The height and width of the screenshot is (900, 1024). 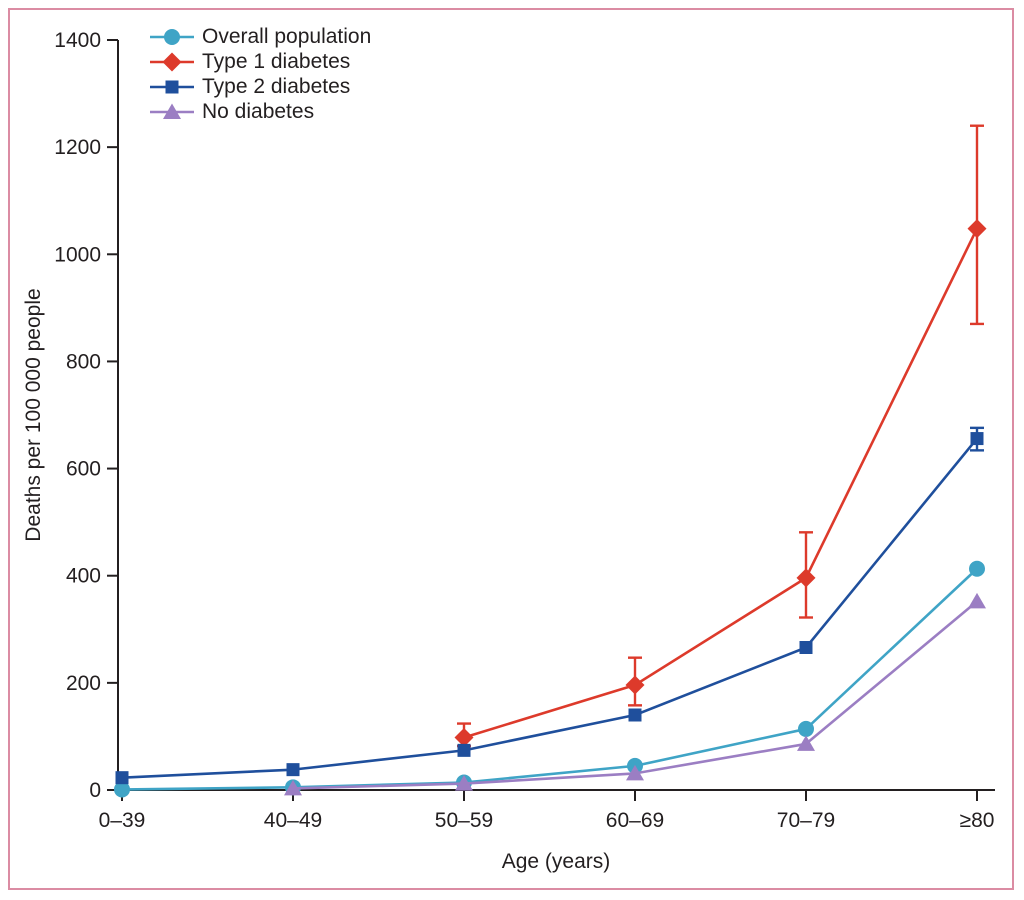 What do you see at coordinates (464, 820) in the screenshot?
I see `x-tick-label: 50–59` at bounding box center [464, 820].